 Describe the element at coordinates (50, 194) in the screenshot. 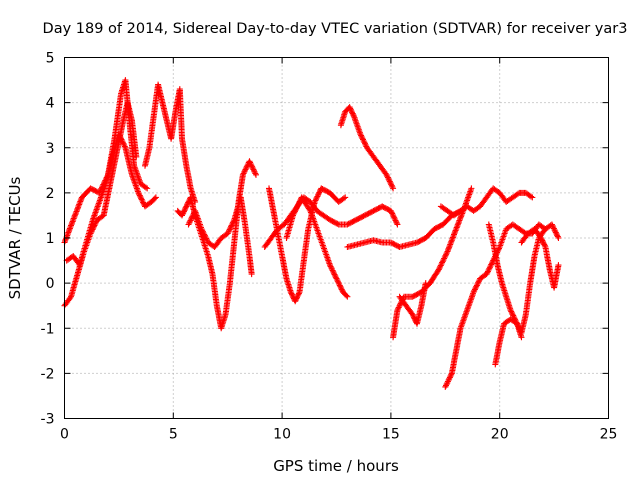

I see `y-tick-label: 2` at that location.